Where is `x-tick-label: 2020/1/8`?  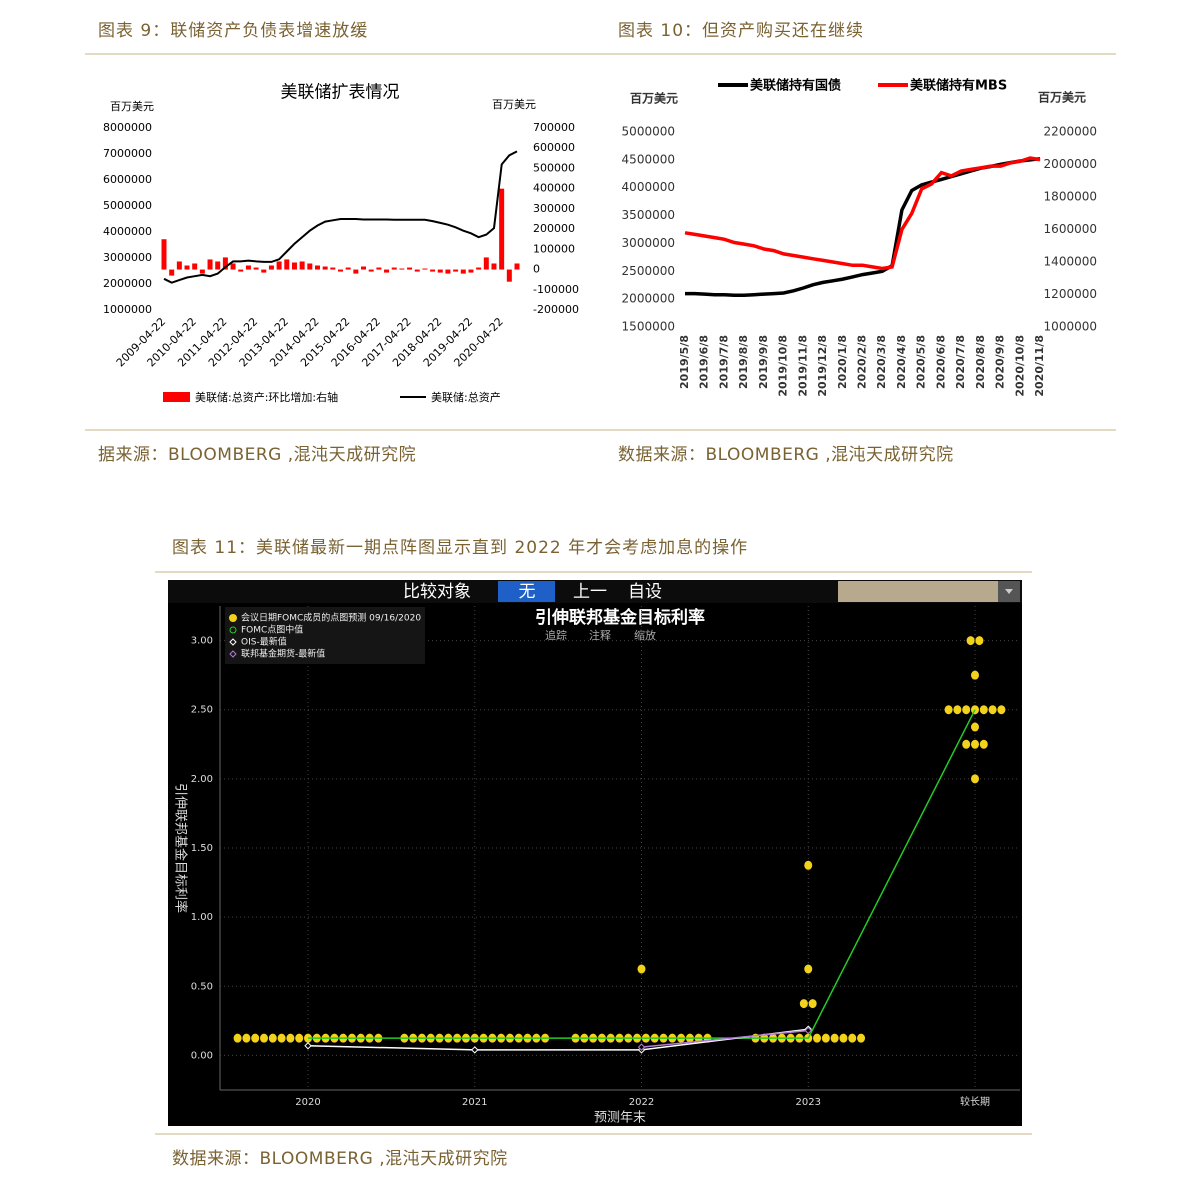 x-tick-label: 2020/1/8 is located at coordinates (842, 362).